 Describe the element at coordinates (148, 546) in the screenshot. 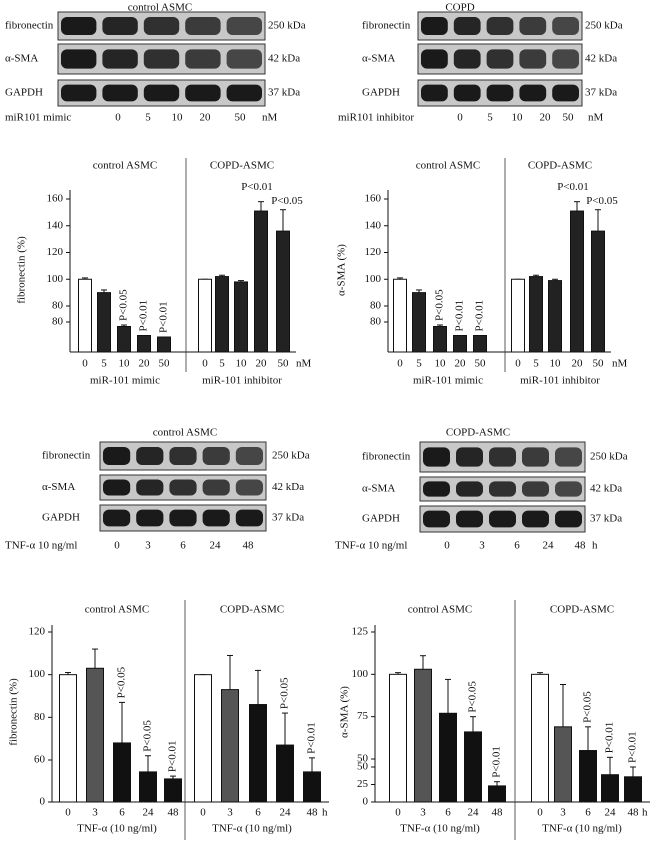

I see `lane-label: 3` at that location.